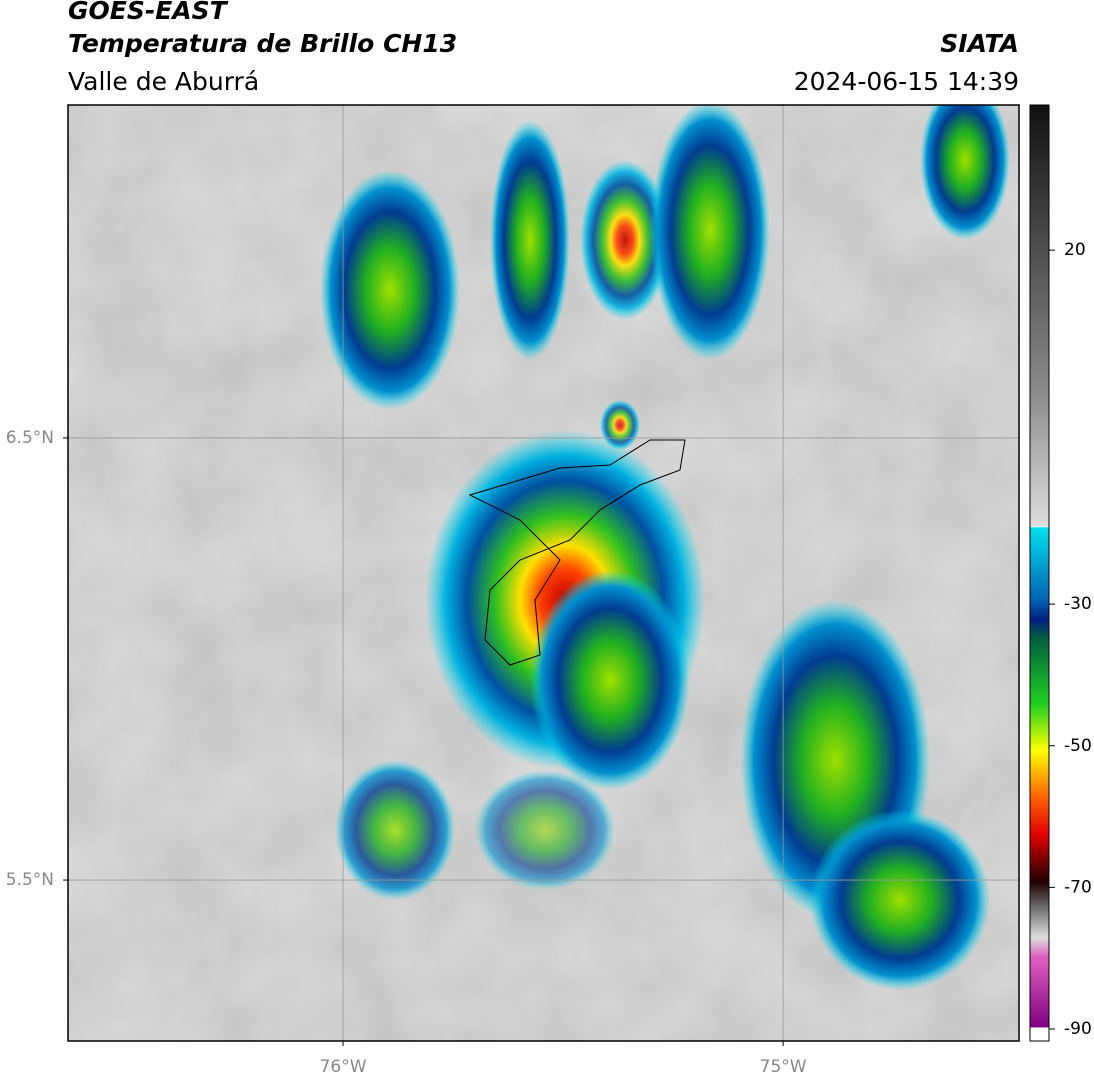 This screenshot has width=1094, height=1082. What do you see at coordinates (1078, 746) in the screenshot?
I see `colorbar-tick-label: -50` at bounding box center [1078, 746].